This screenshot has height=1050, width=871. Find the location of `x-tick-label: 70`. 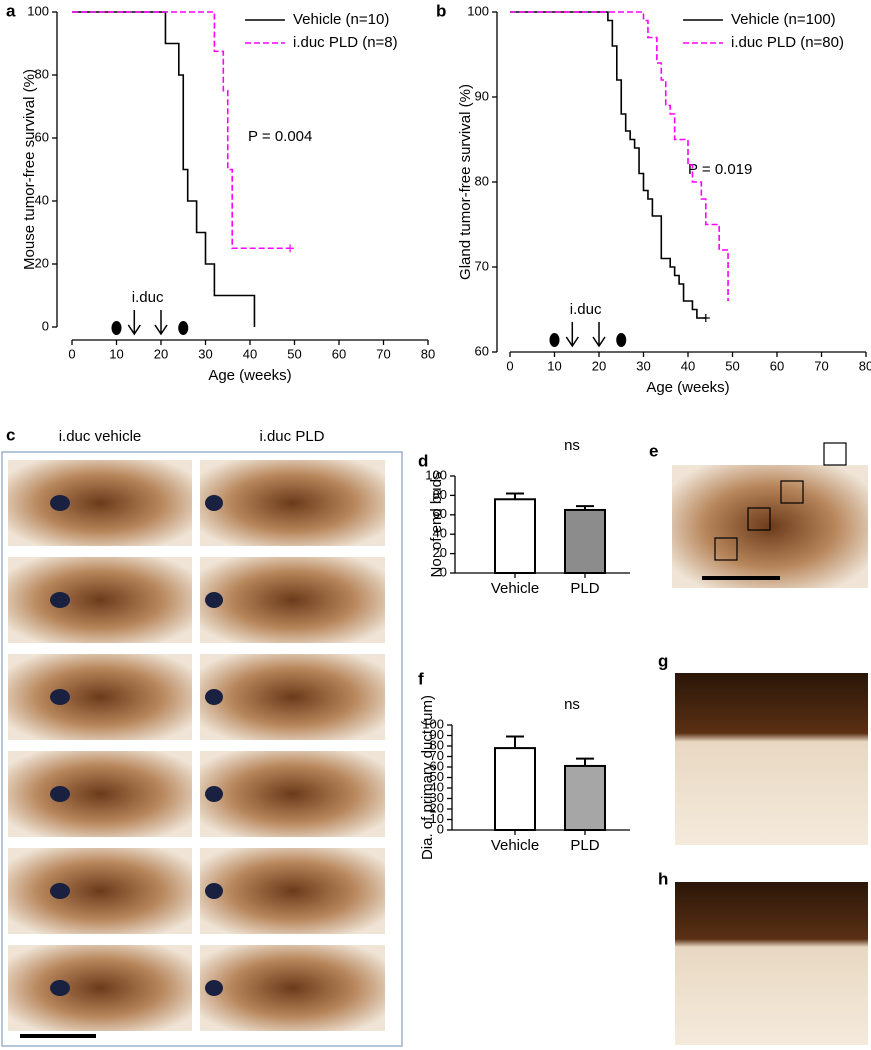

x-tick-label: 70 is located at coordinates (383, 353).